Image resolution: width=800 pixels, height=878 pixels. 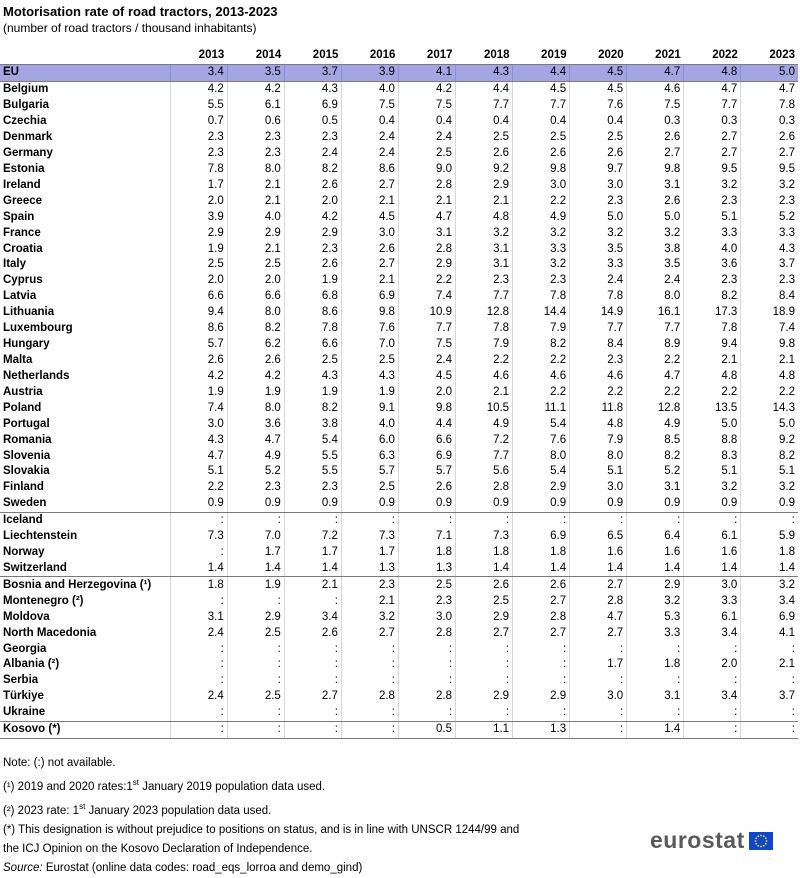 I want to click on value-cell: 7.5, so click(x=426, y=344).